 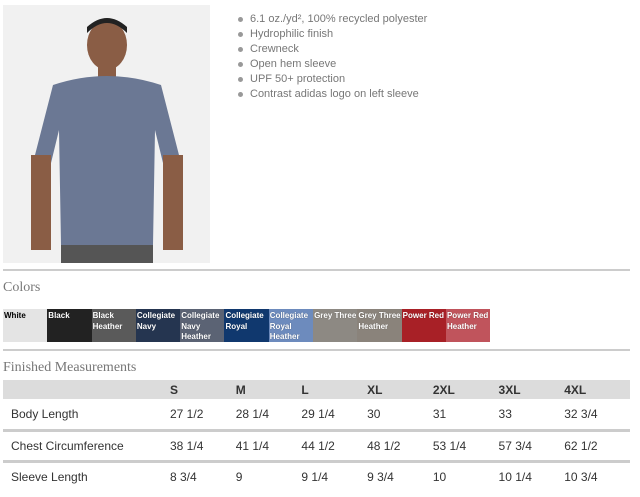 What do you see at coordinates (334, 389) in the screenshot?
I see `size-header: L` at bounding box center [334, 389].